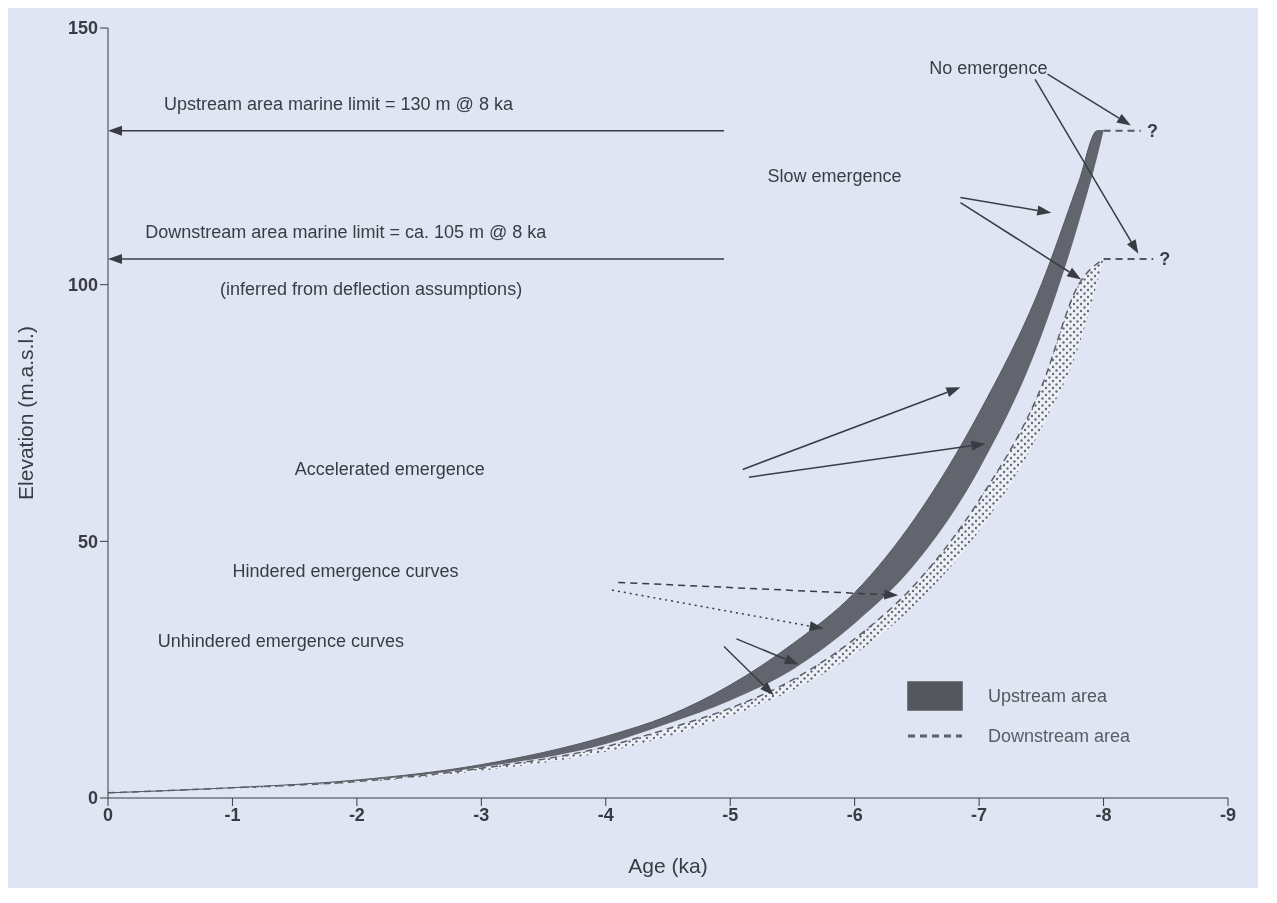  What do you see at coordinates (1048, 696) in the screenshot?
I see `legend-label: Upstream area` at bounding box center [1048, 696].